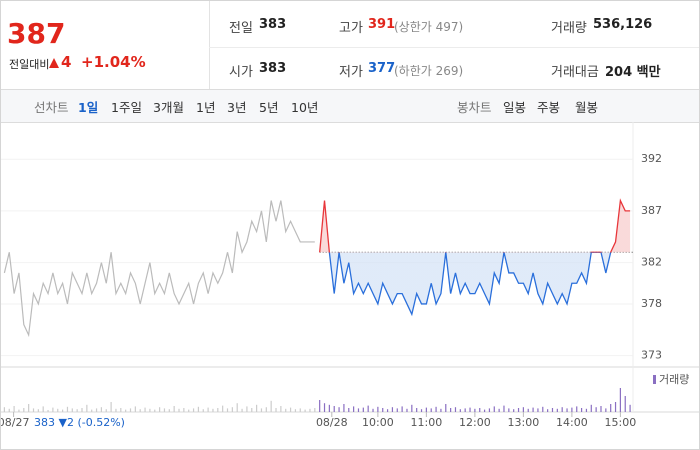 The image size is (700, 450). I want to click on y-tick-label: 387, so click(651, 210).